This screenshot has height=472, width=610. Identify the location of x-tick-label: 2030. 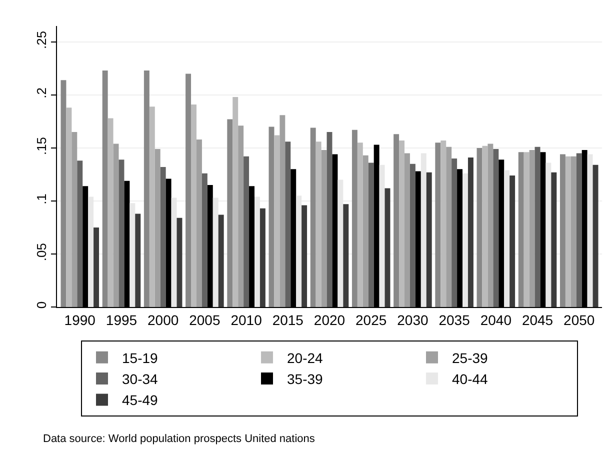
(412, 320).